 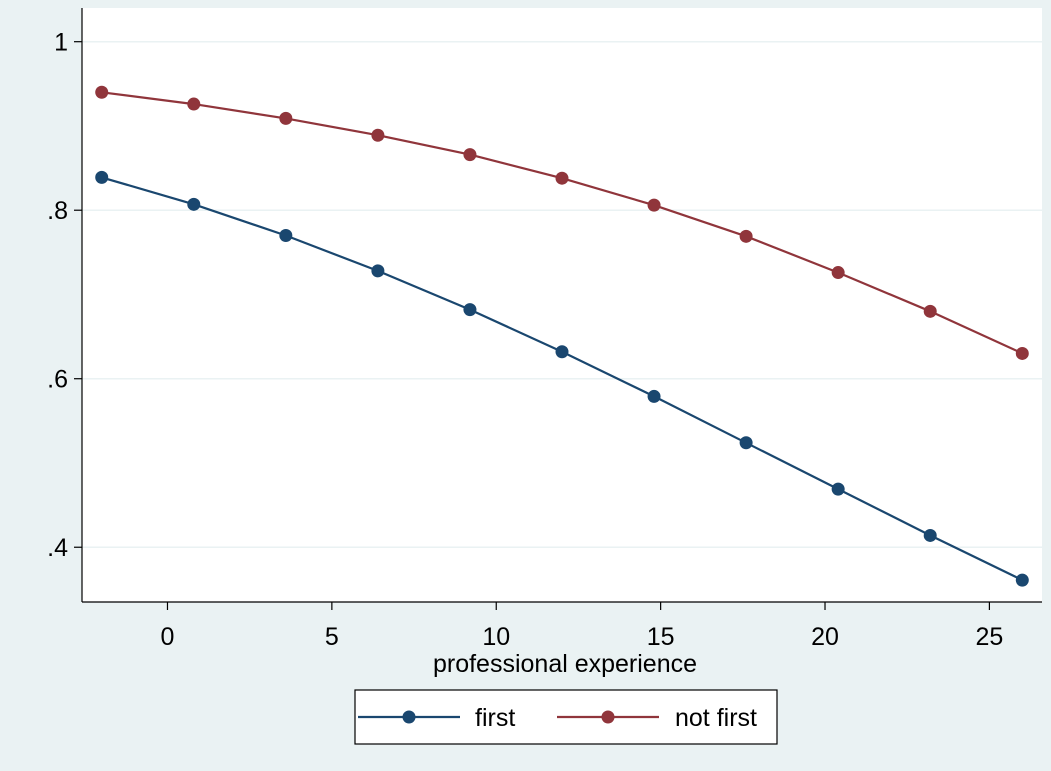 What do you see at coordinates (57, 211) in the screenshot?
I see `y-tick-label: .8` at bounding box center [57, 211].